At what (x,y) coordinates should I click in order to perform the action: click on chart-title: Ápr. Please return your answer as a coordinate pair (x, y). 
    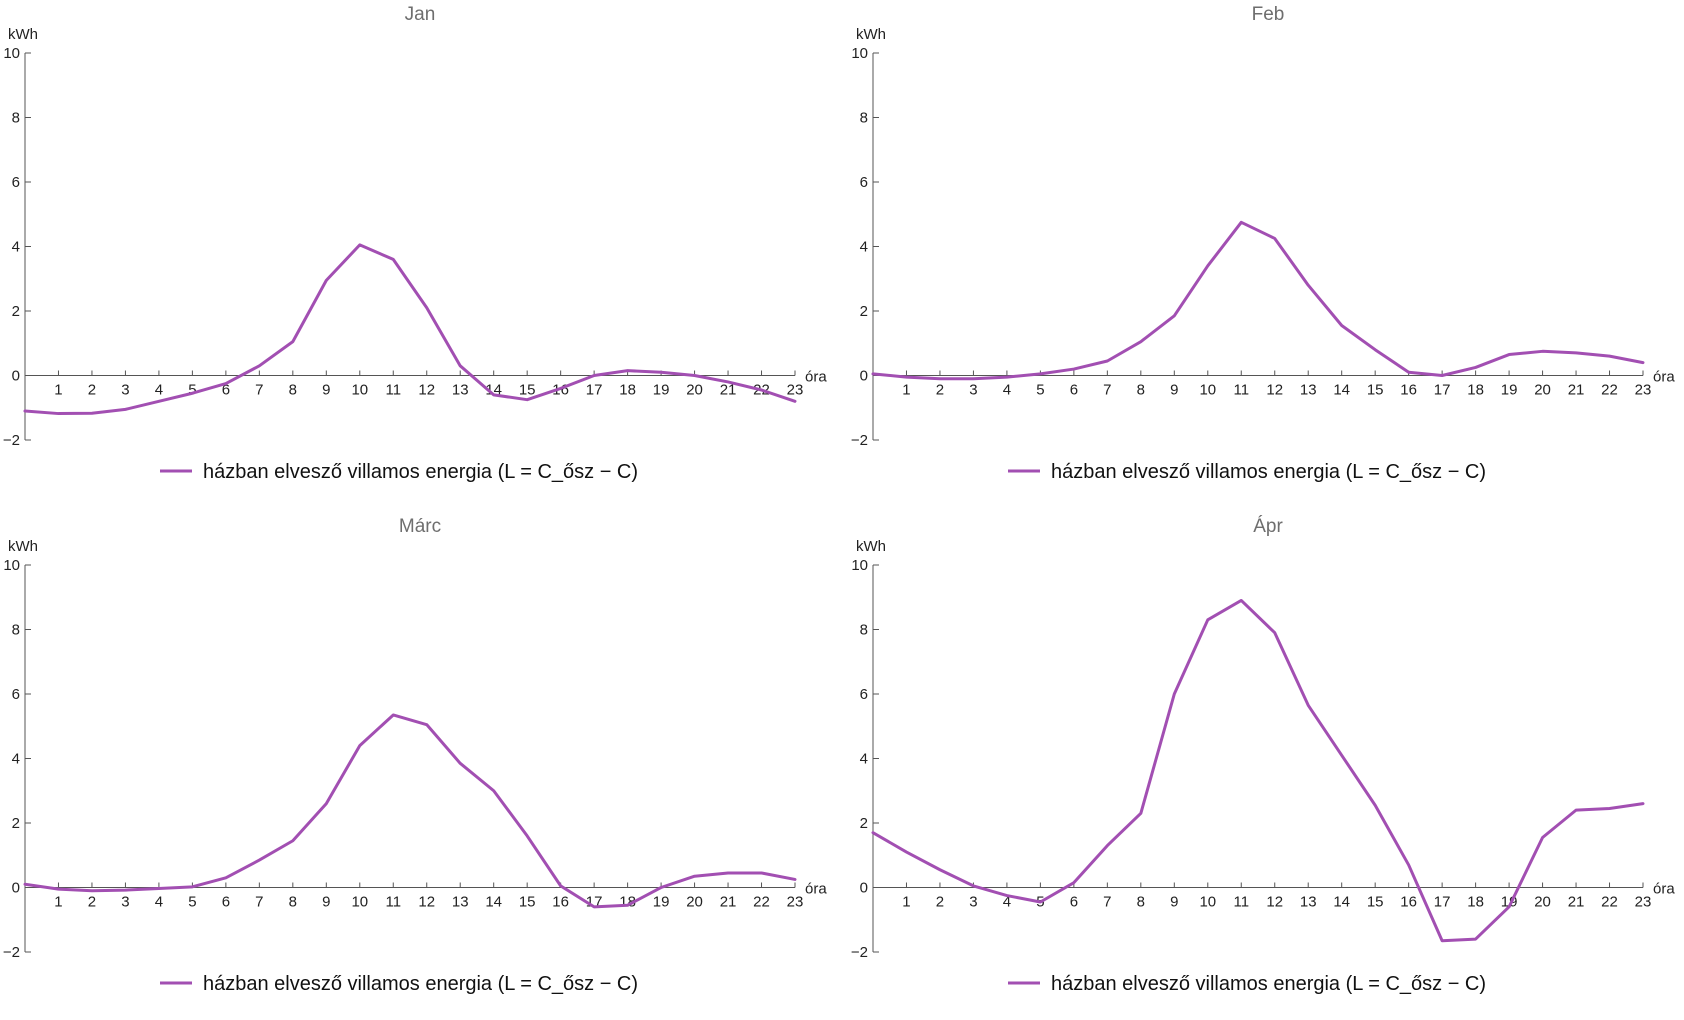
    Looking at the image, I should click on (1268, 526).